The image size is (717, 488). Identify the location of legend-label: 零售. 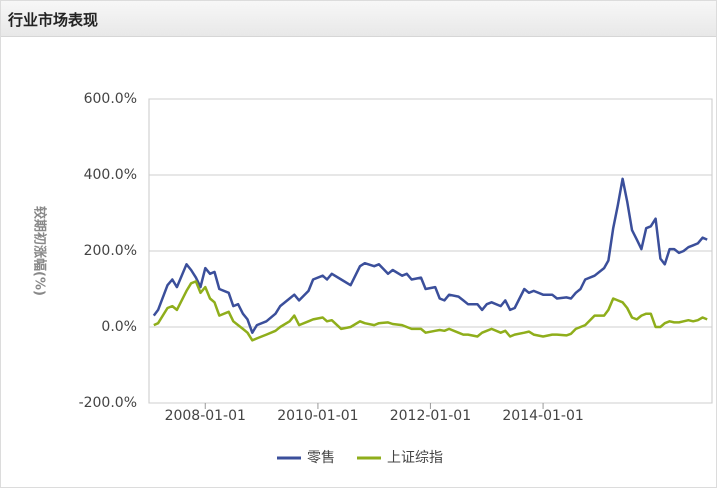
(321, 458).